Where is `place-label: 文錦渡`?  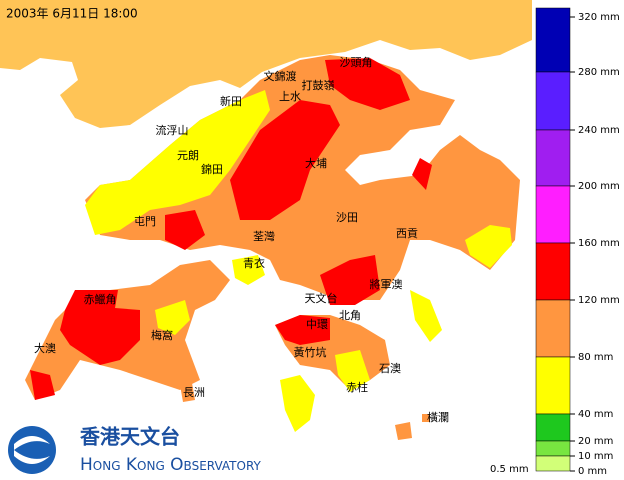
place-label: 文錦渡 is located at coordinates (280, 76).